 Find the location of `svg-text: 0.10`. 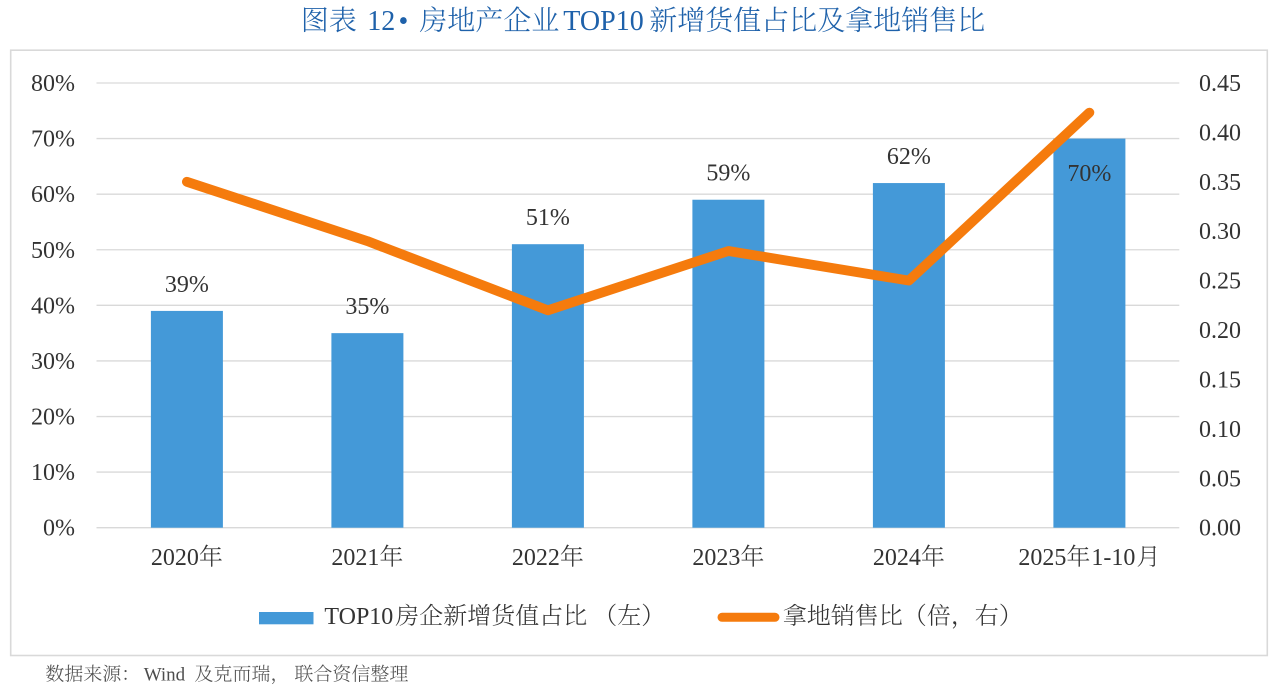

svg-text: 0.10 is located at coordinates (1220, 430).